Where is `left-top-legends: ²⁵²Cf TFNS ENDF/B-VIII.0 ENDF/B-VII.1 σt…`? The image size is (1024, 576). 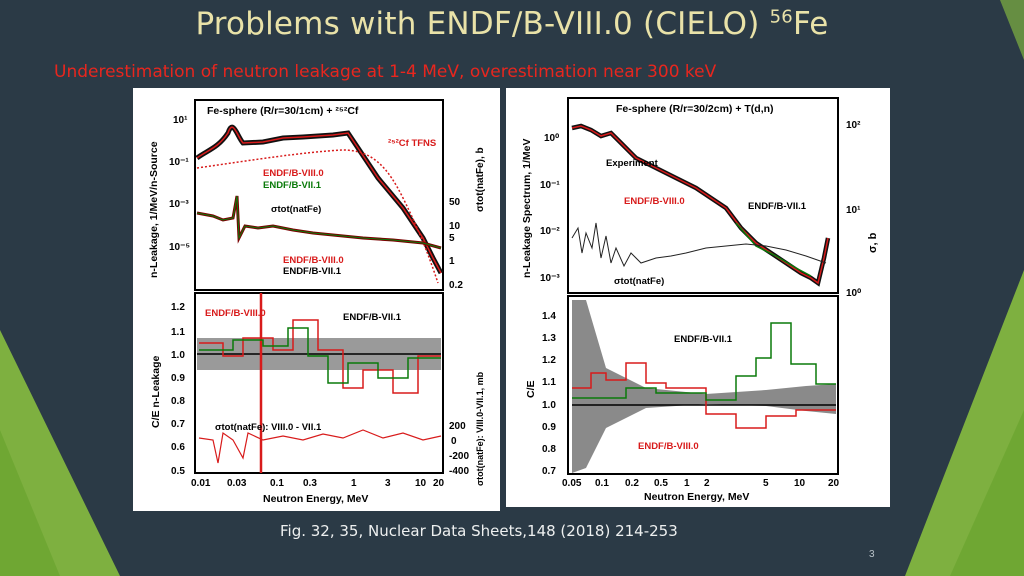
left-top-legends: ²⁵²Cf TFNS ENDF/B-VIII.0 ENDF/B-VII.1 σt… is located at coordinates (349, 207).